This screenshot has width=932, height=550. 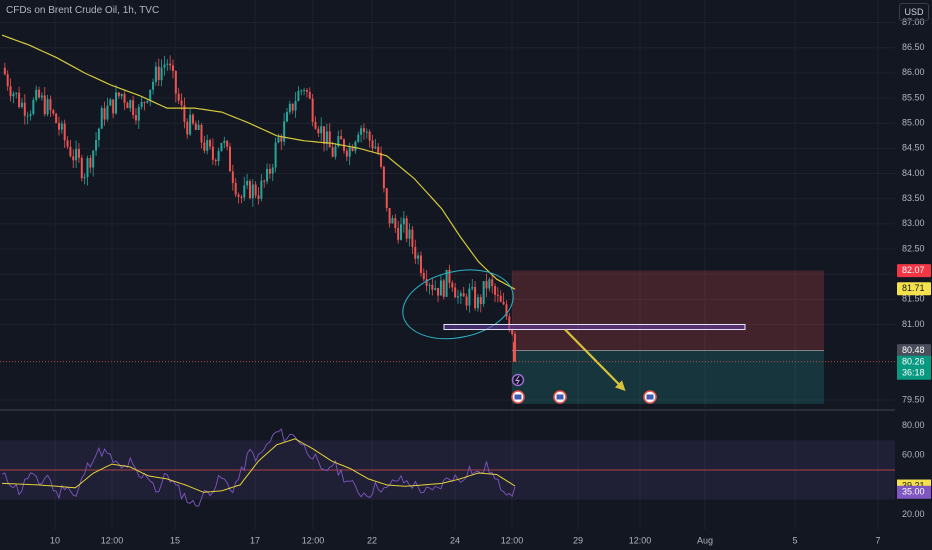 I want to click on stop-price-badge, so click(x=914, y=271).